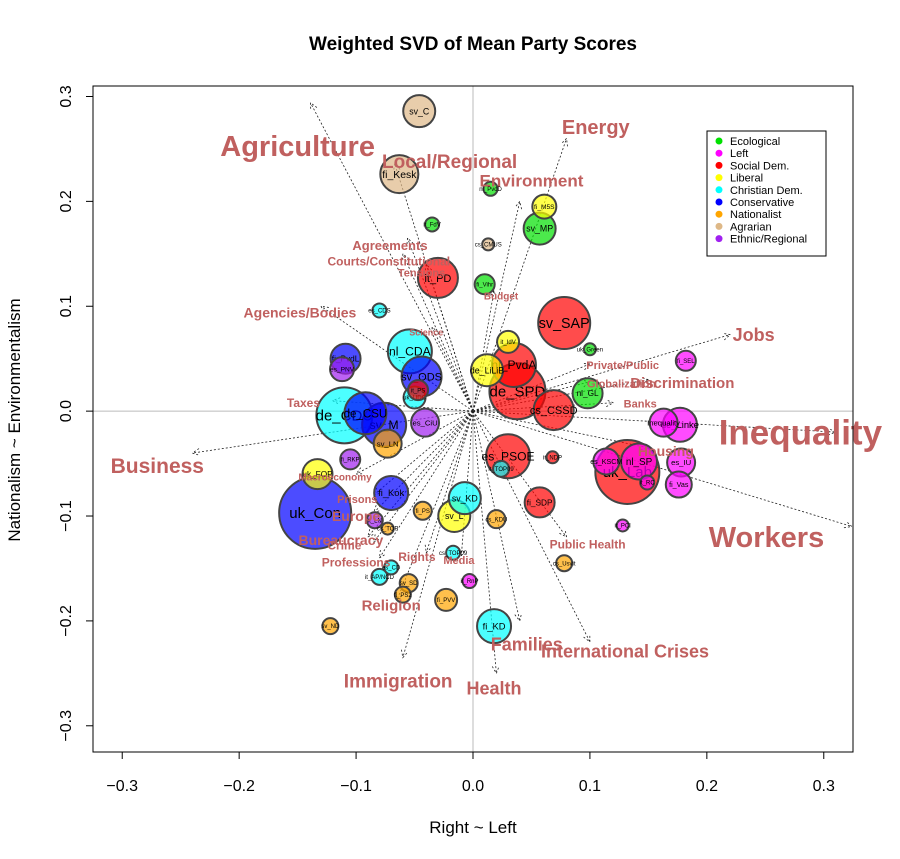  I want to click on party-label: it_TOP09, so click(501, 470).